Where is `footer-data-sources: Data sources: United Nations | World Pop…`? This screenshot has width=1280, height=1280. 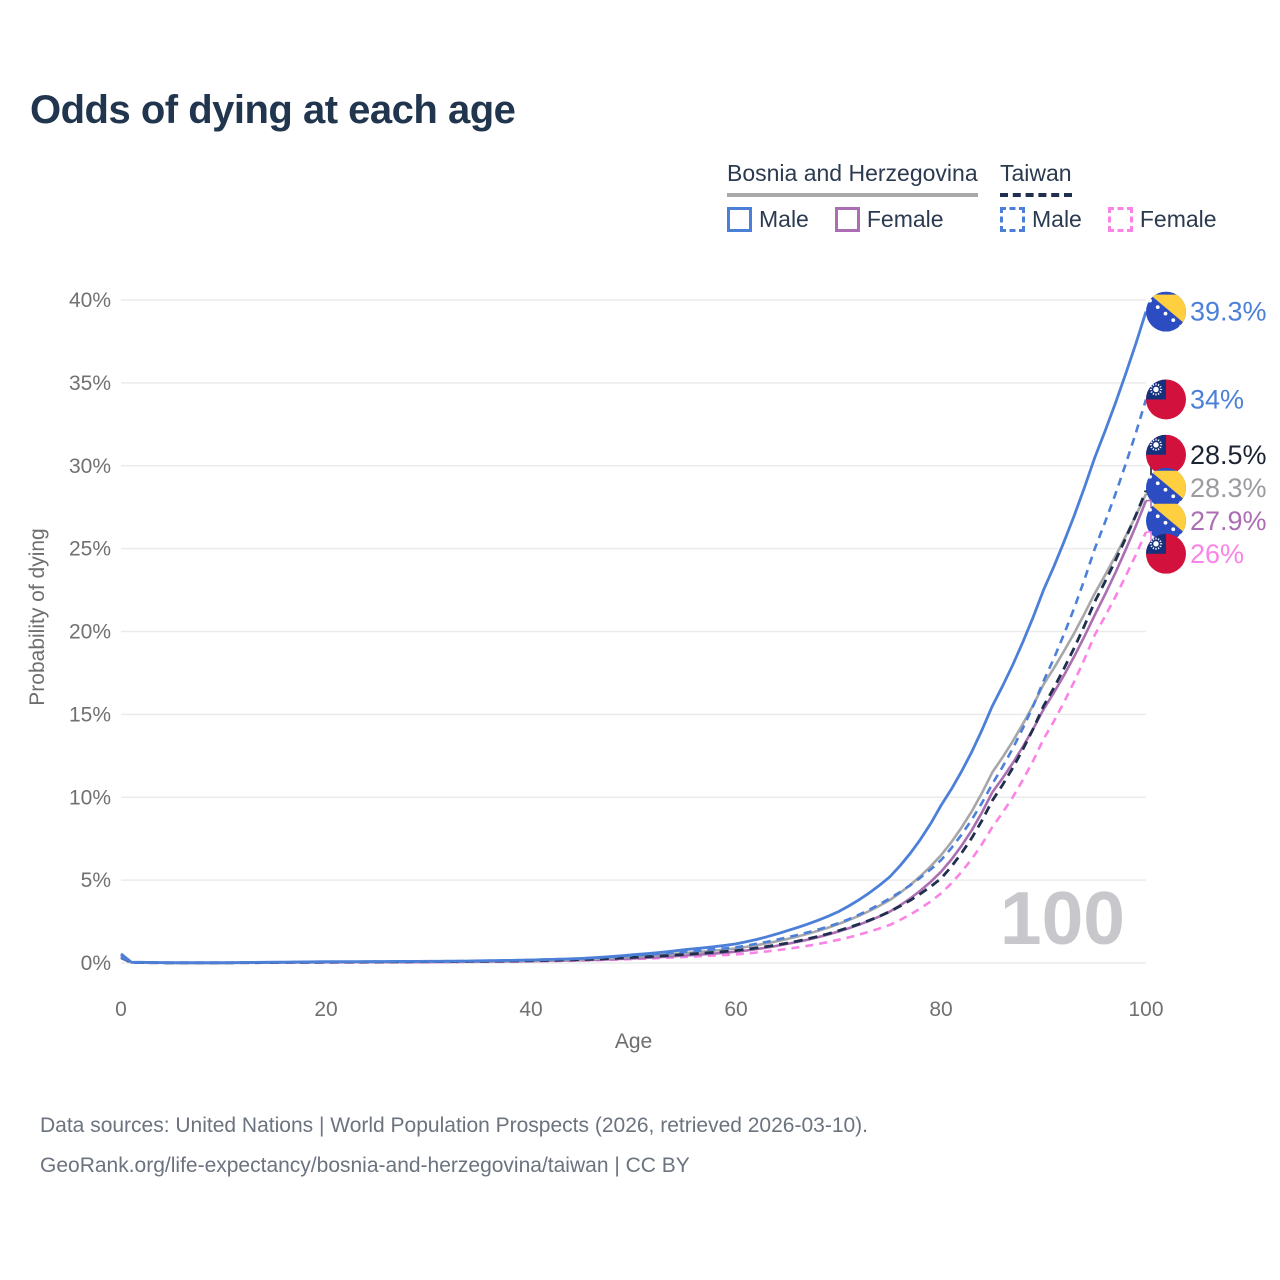
footer-data-sources: Data sources: United Nations | World Pop… is located at coordinates (454, 1125).